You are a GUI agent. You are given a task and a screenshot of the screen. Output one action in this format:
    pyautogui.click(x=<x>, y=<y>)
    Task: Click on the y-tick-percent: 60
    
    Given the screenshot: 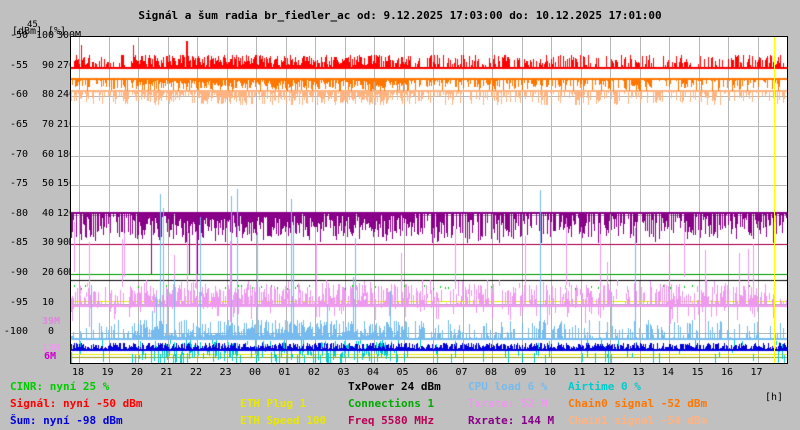 What is the action you would take?
    pyautogui.click(x=47, y=154)
    